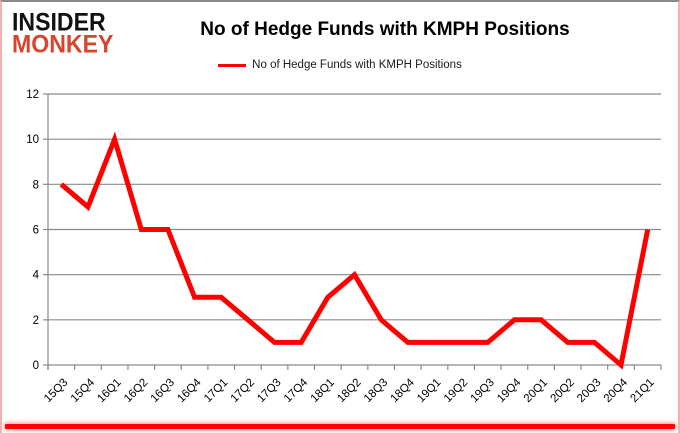 The width and height of the screenshot is (680, 433). I want to click on x-tick-label: 19Q4, so click(509, 390).